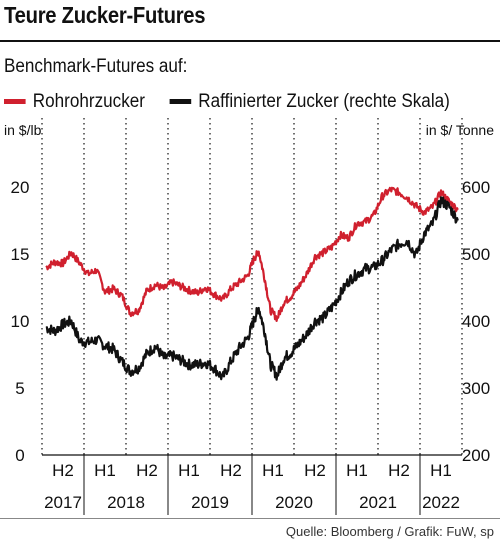  I want to click on legend-item-rohrohrzucker: Rohrohrzucker, so click(74, 102).